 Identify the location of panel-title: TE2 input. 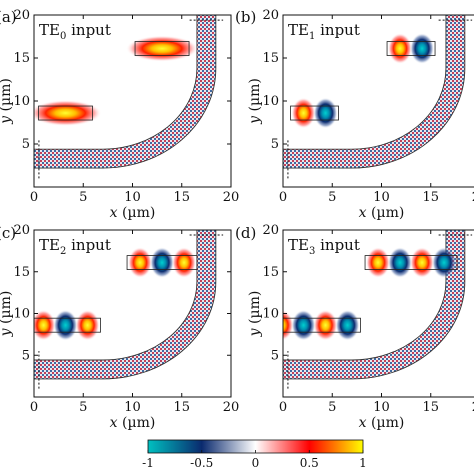
(75, 246).